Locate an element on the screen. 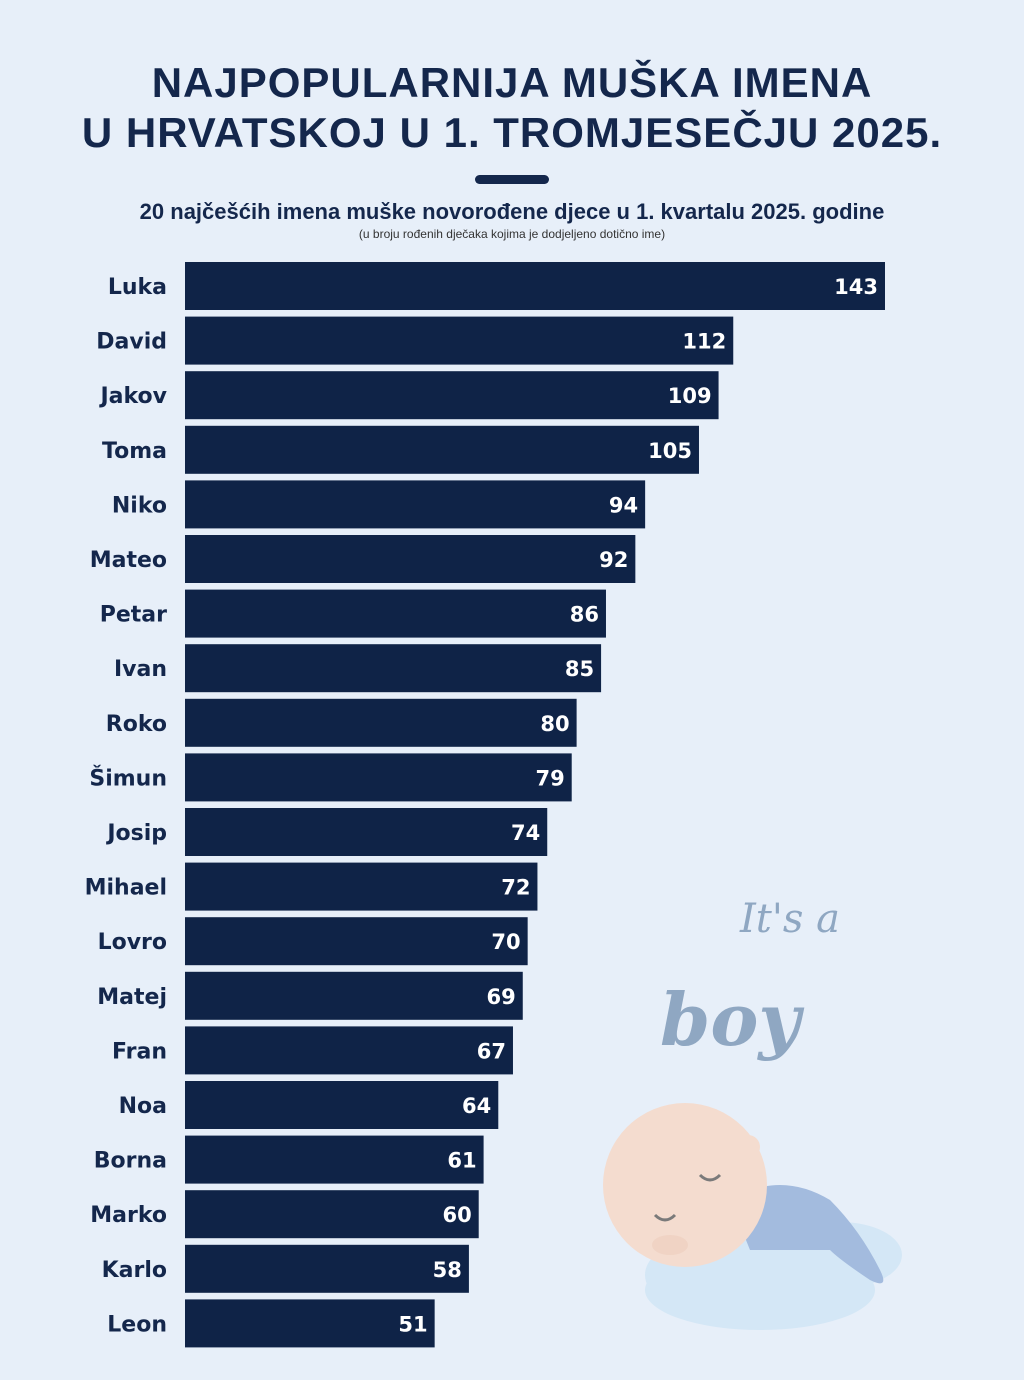  category-label: Karlo is located at coordinates (134, 1270).